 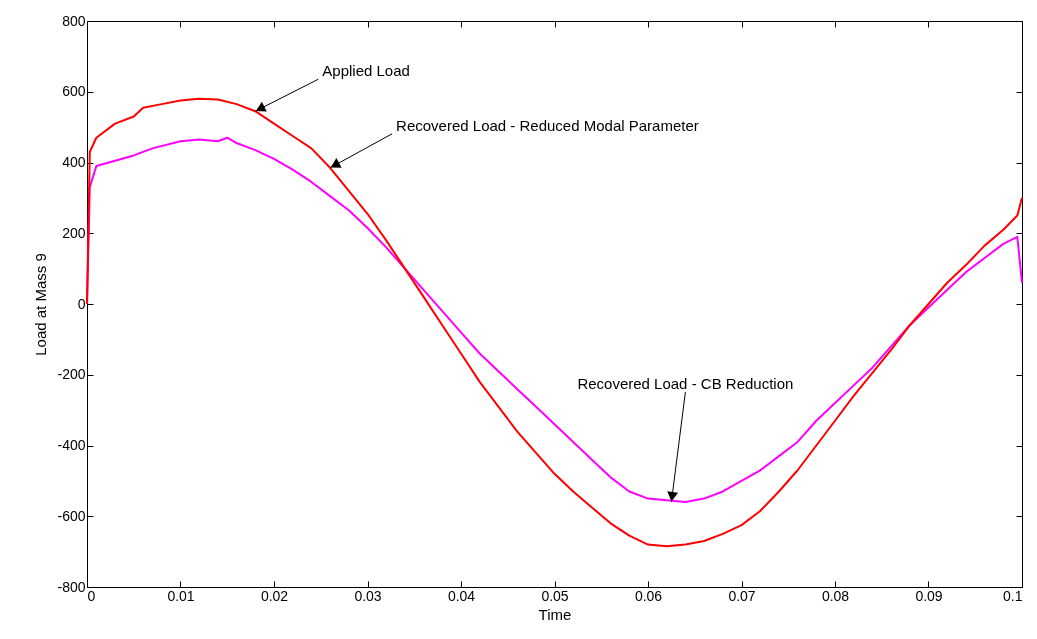 I want to click on y-axis-title: Load at Mass 9, so click(x=41, y=304).